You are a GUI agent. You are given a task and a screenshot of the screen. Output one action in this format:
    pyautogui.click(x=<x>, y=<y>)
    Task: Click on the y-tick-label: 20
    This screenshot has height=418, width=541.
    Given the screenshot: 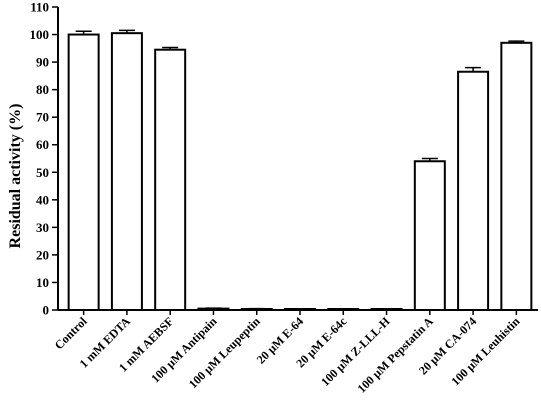 What is the action you would take?
    pyautogui.click(x=42, y=254)
    